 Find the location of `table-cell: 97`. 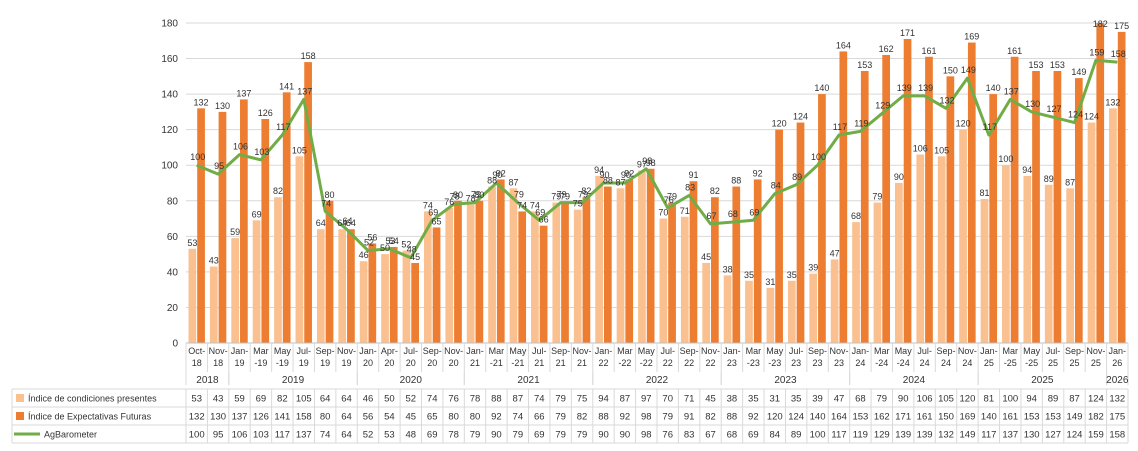

table-cell: 97 is located at coordinates (646, 399).